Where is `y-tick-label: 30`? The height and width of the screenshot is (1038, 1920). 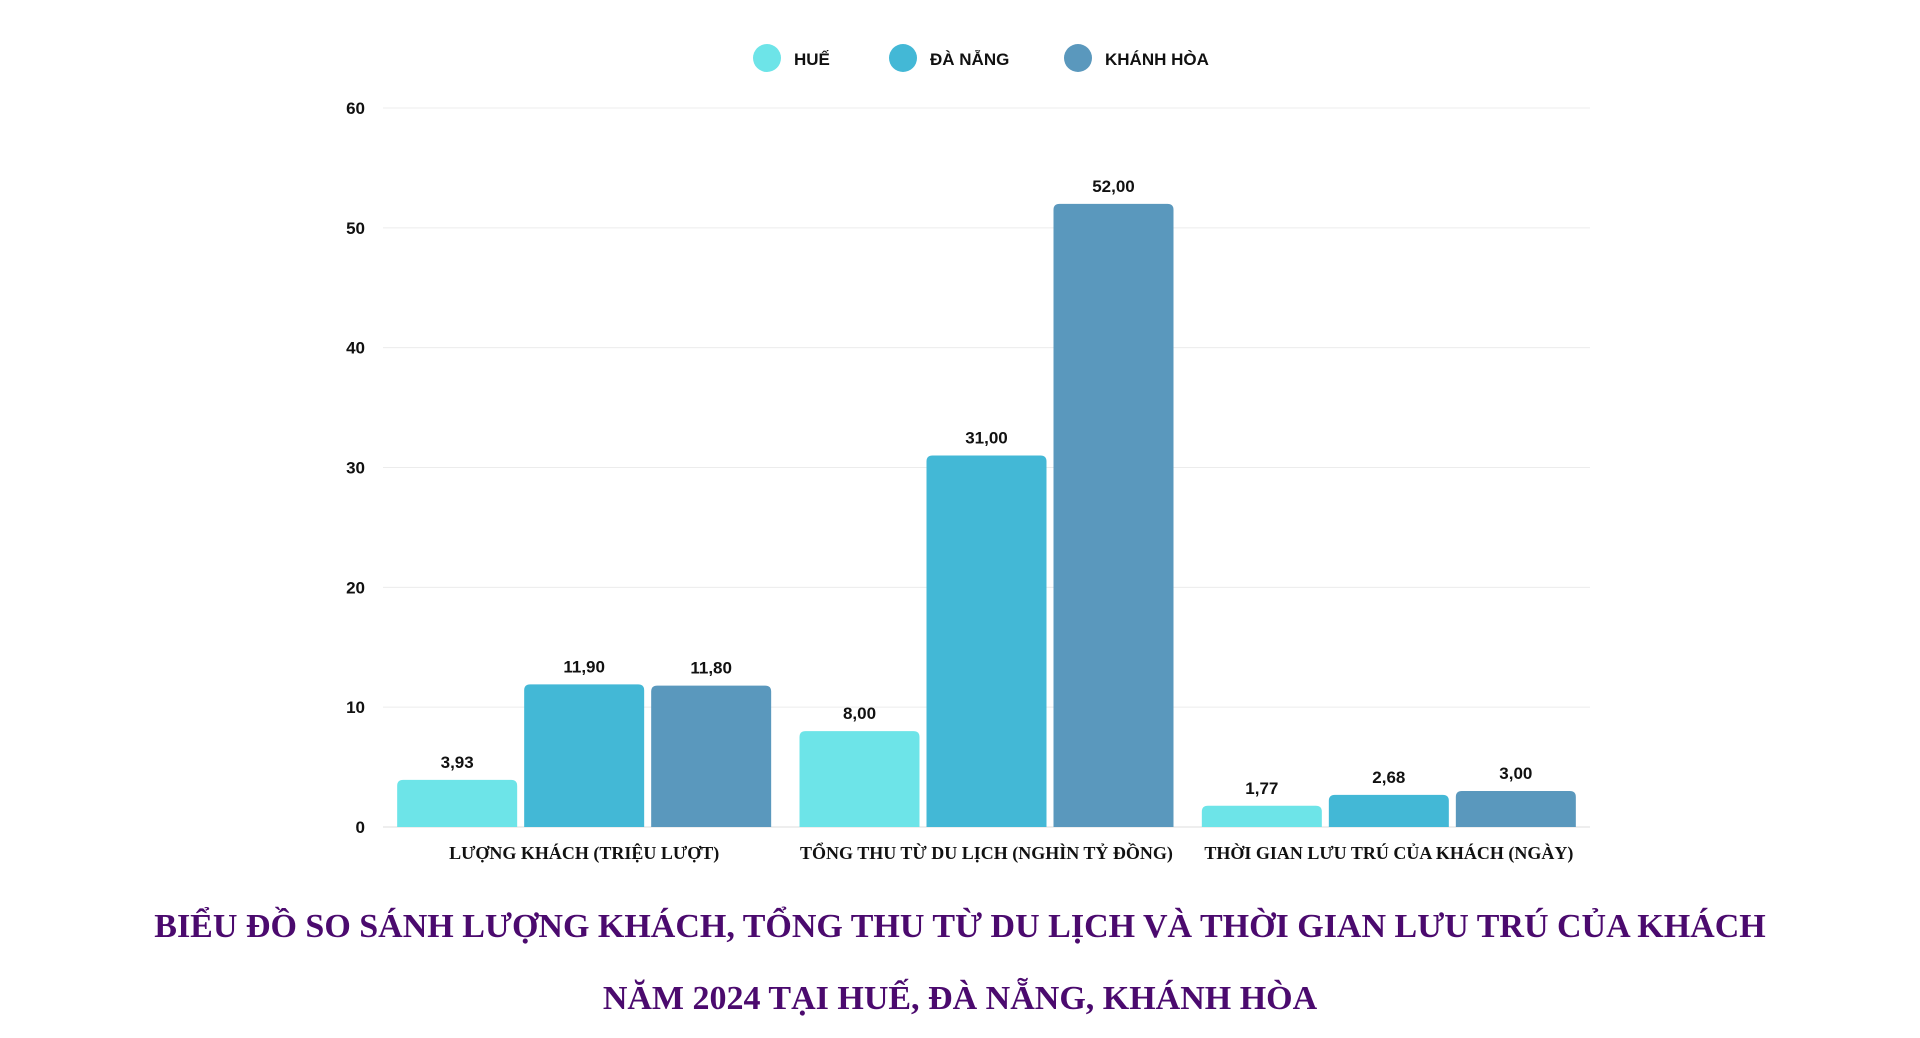 y-tick-label: 30 is located at coordinates (355, 468).